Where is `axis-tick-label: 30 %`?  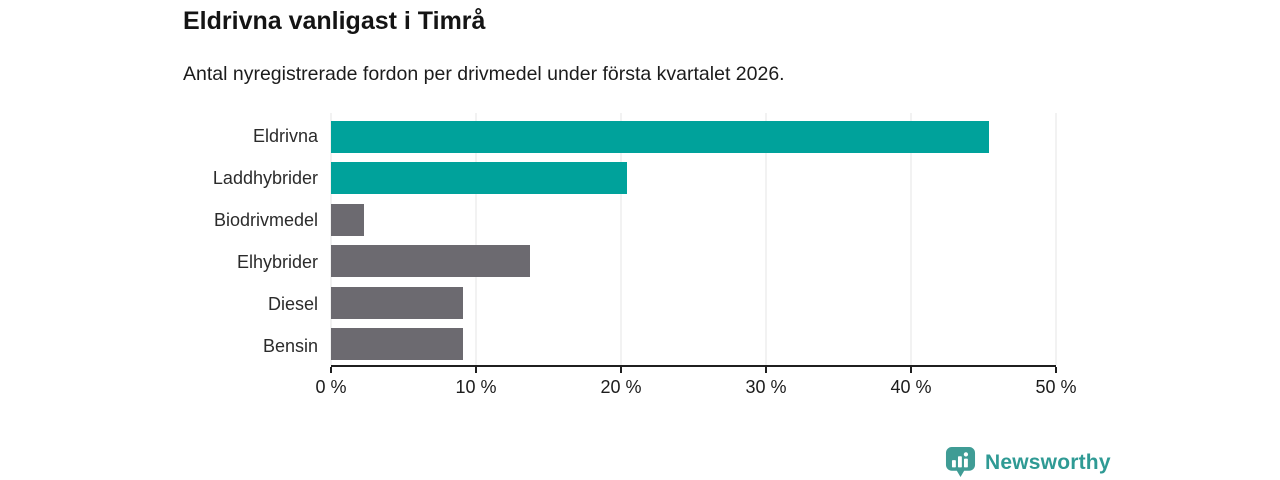 axis-tick-label: 30 % is located at coordinates (766, 387).